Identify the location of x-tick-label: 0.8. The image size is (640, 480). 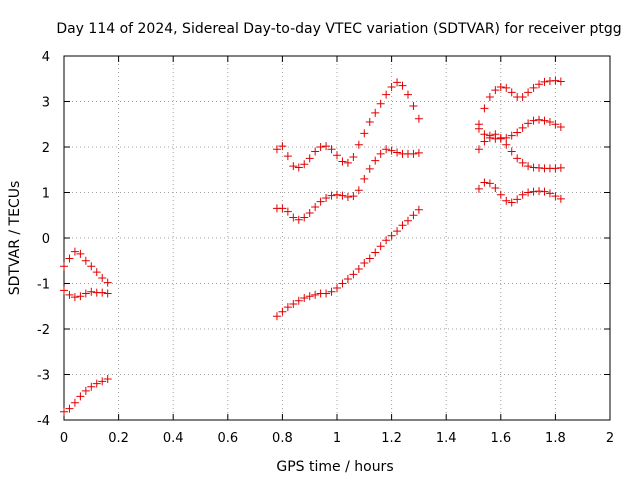
(282, 438).